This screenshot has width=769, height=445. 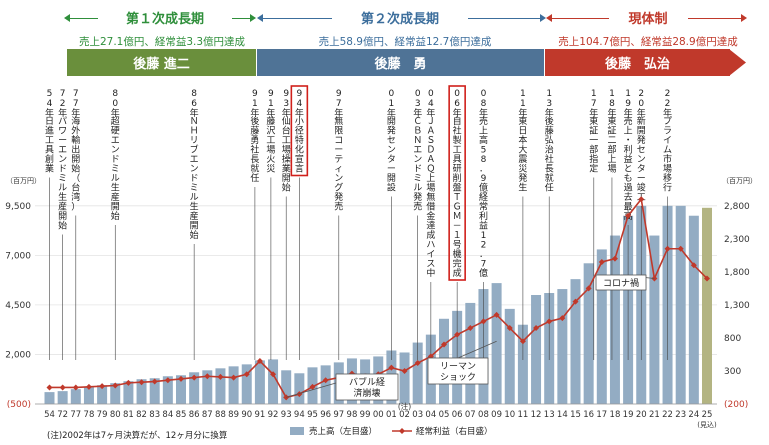 I want to click on president-band-1: 後藤 進二, so click(x=161, y=62).